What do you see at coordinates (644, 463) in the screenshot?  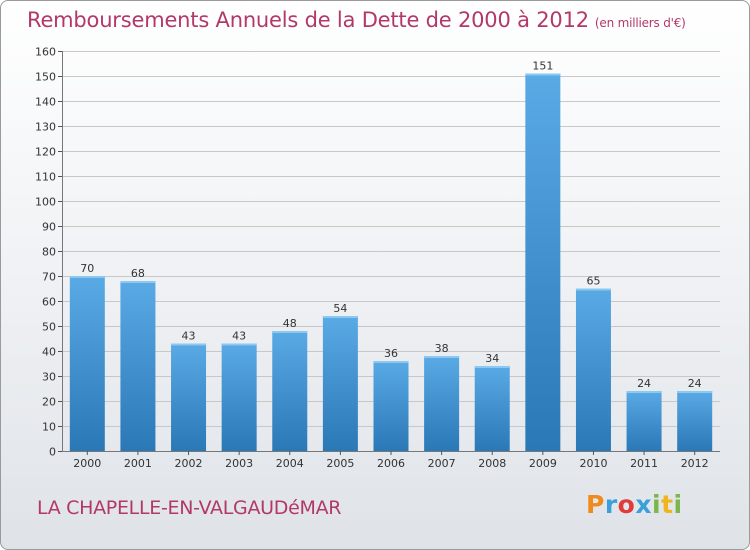 I see `x-tick-label: 2011` at bounding box center [644, 463].